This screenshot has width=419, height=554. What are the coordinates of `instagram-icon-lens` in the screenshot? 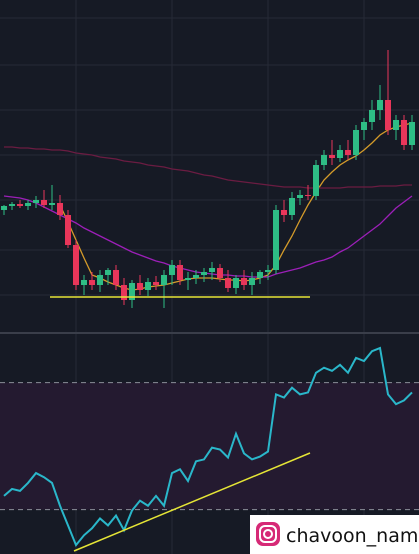 It's located at (268, 534).